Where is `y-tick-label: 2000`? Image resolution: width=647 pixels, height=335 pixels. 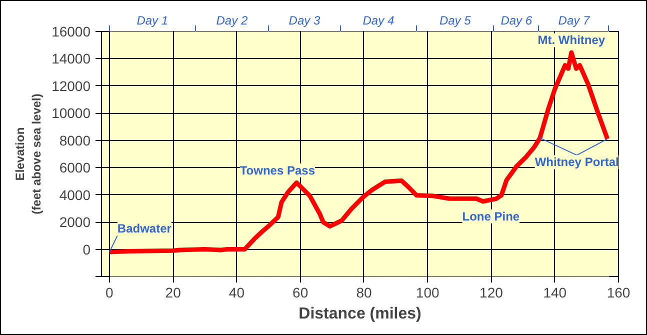 y-tick-label: 2000 is located at coordinates (75, 222).